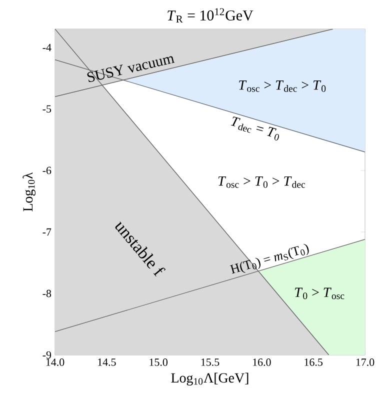 This screenshot has height=397, width=382. Describe the element at coordinates (55, 362) in the screenshot. I see `x-tick-label: 14.0` at that location.